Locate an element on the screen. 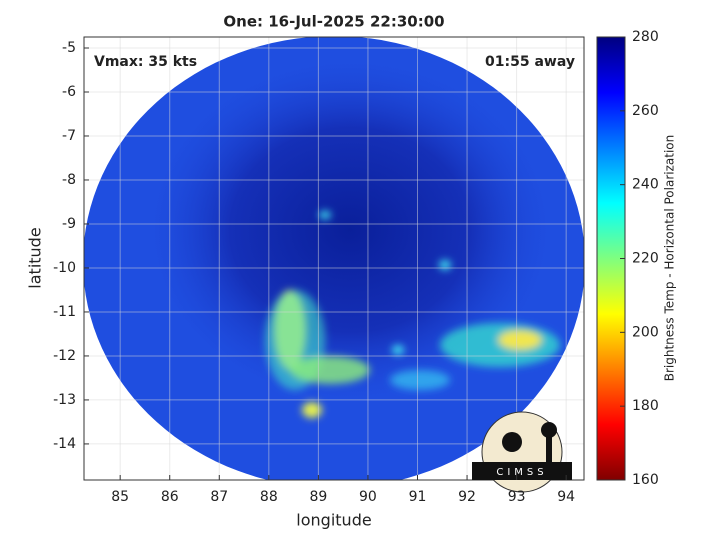 The width and height of the screenshot is (720, 540). colorbar-tick-label: 180 is located at coordinates (645, 406).